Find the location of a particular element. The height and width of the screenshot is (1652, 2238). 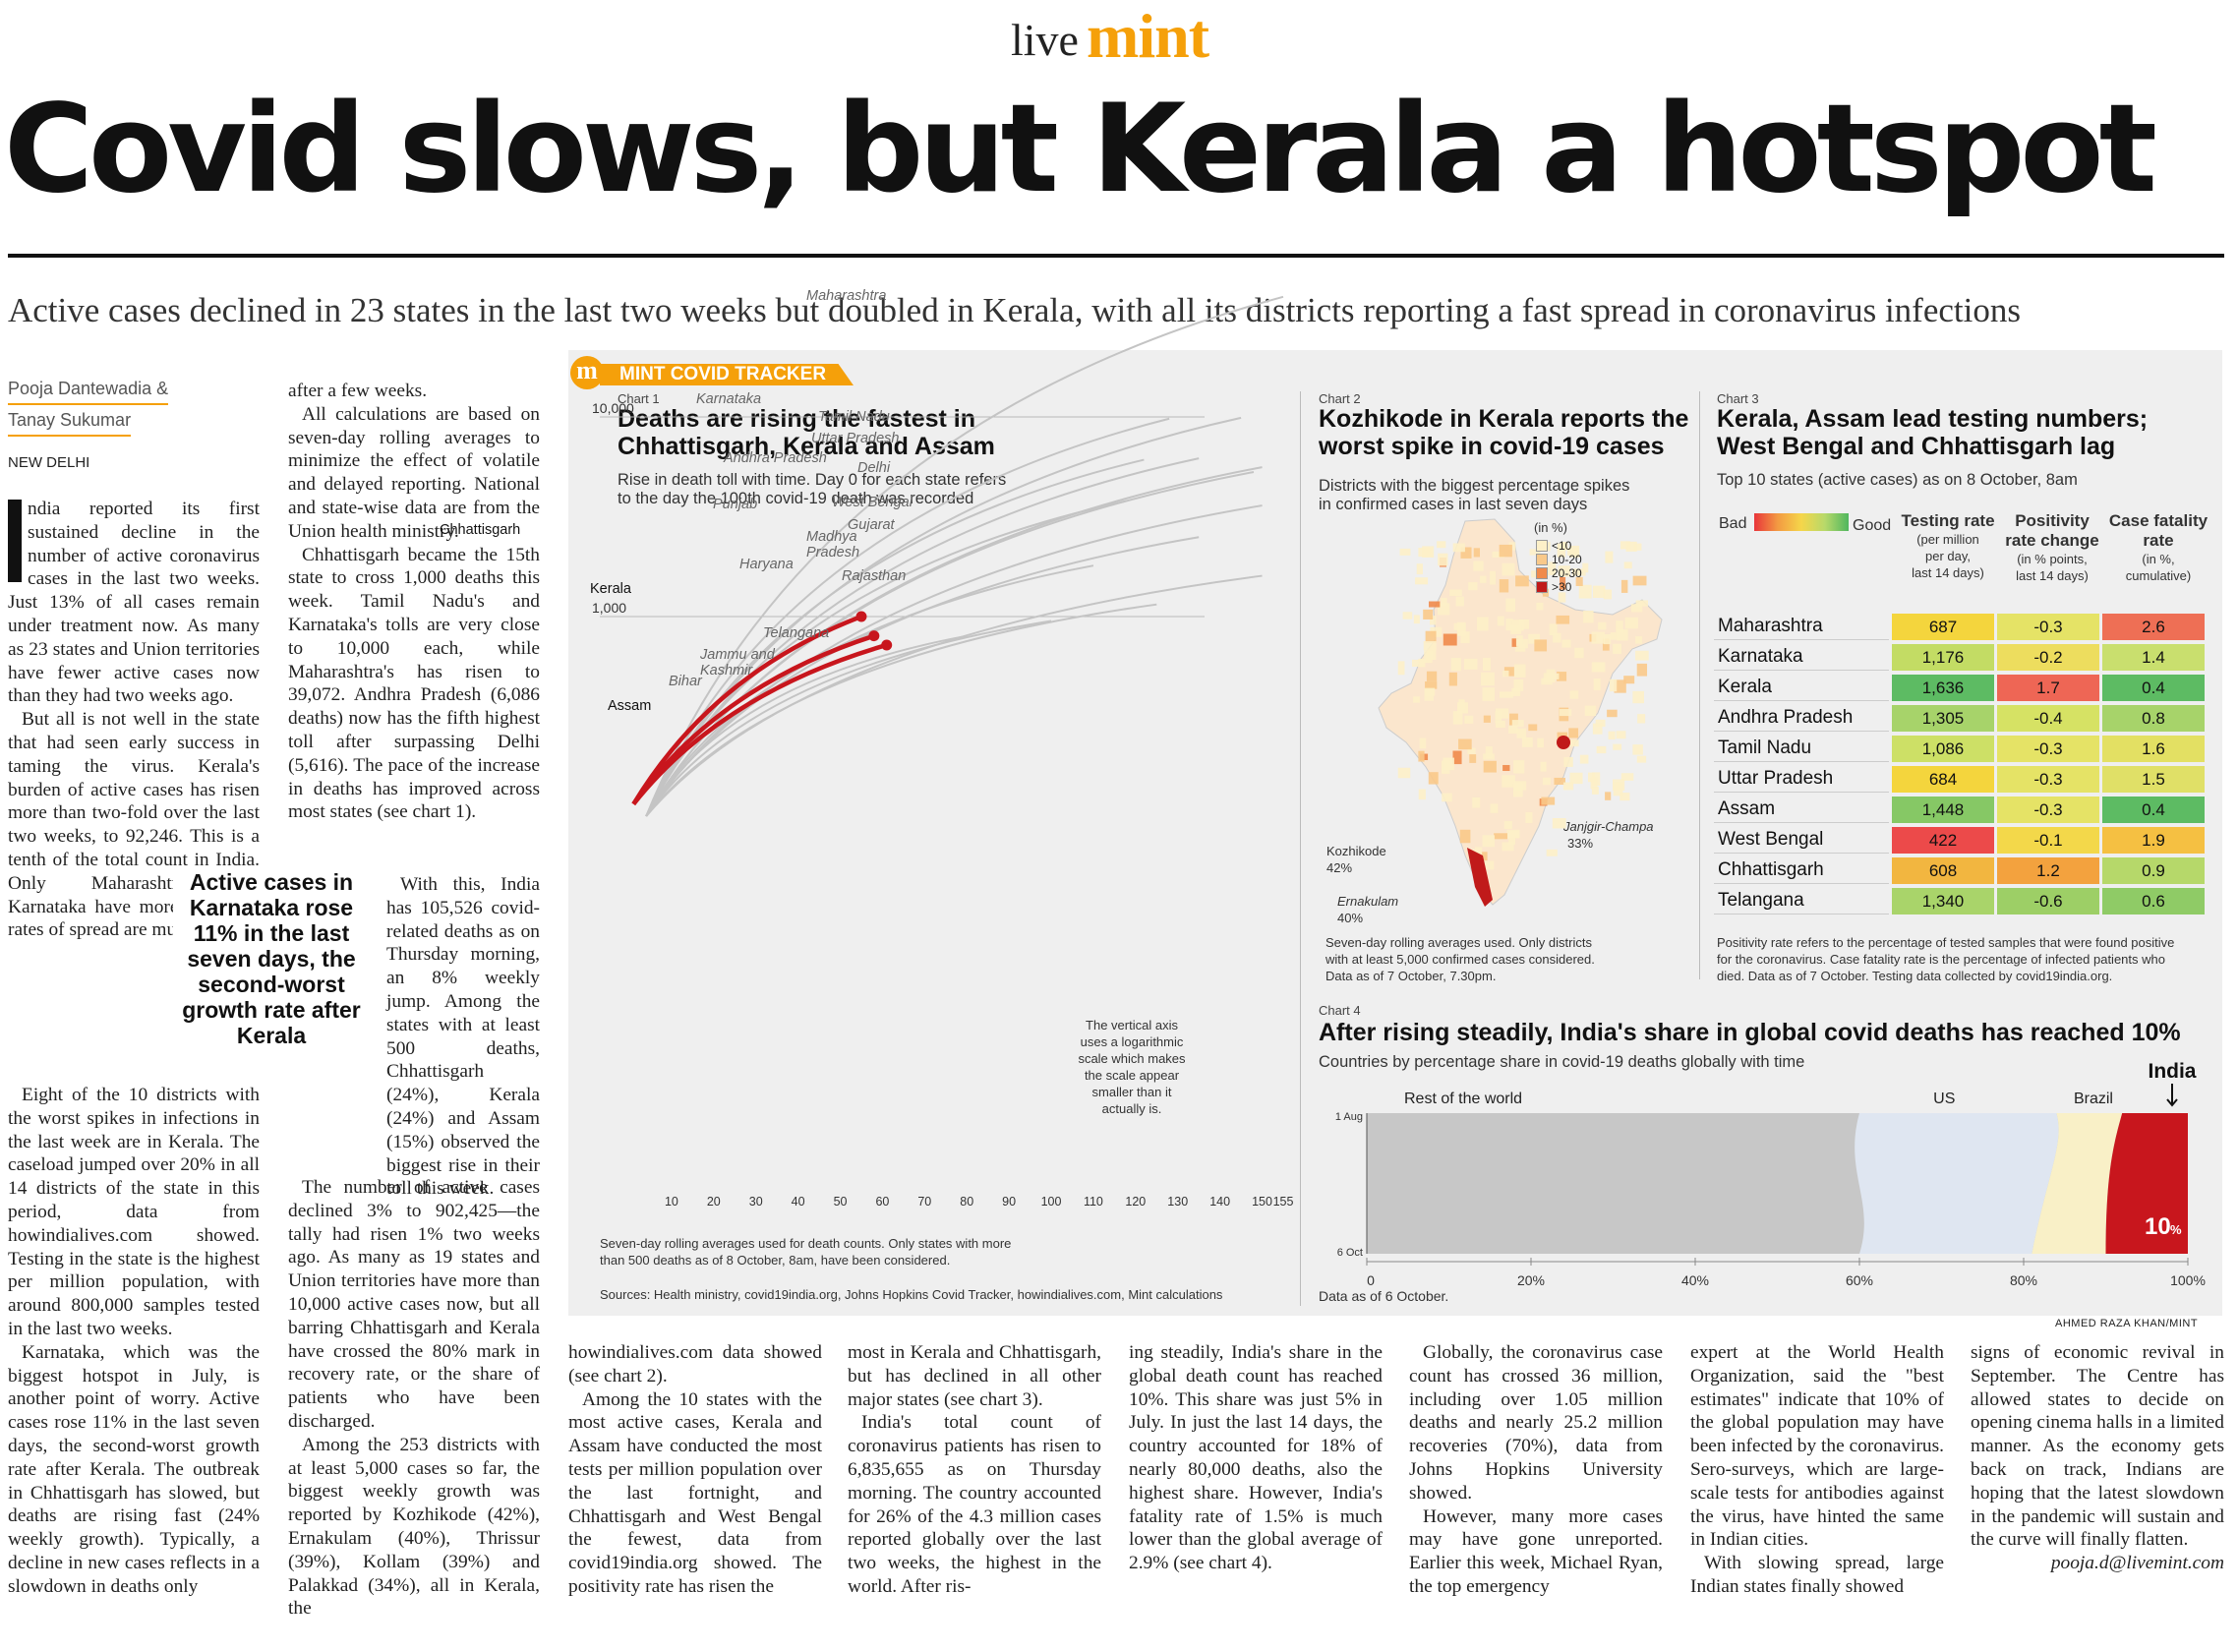

dateline: NEW DELHI is located at coordinates (49, 462).